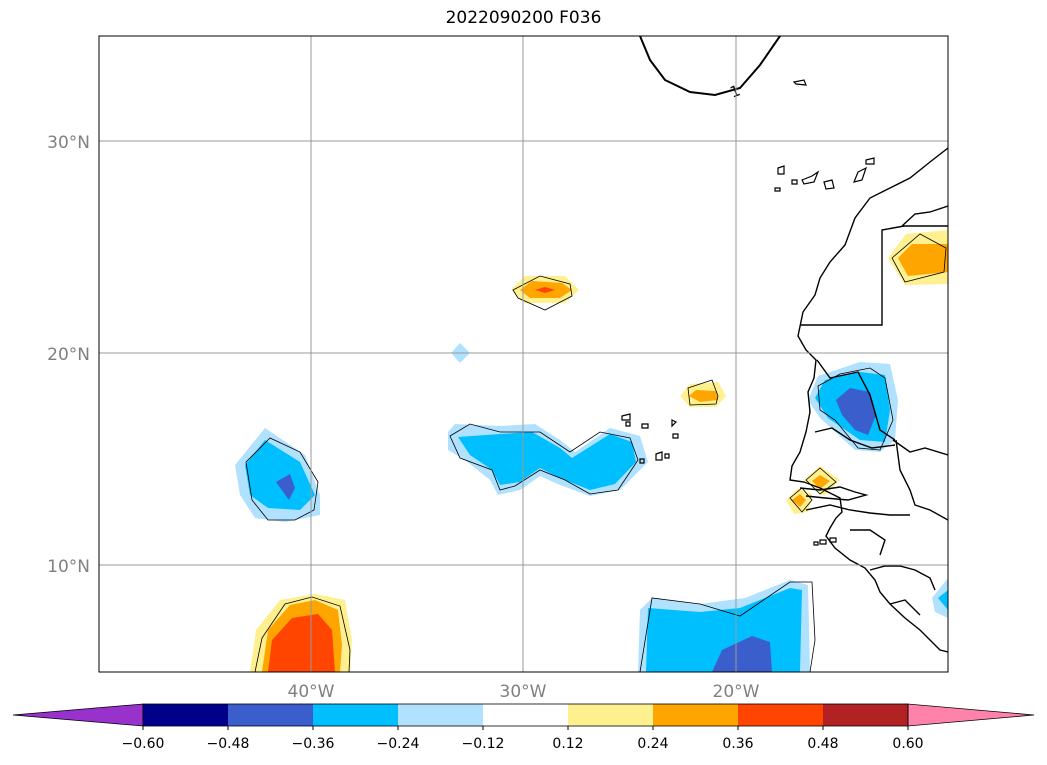  What do you see at coordinates (523, 18) in the screenshot?
I see `map-title: 2022090200 F036` at bounding box center [523, 18].